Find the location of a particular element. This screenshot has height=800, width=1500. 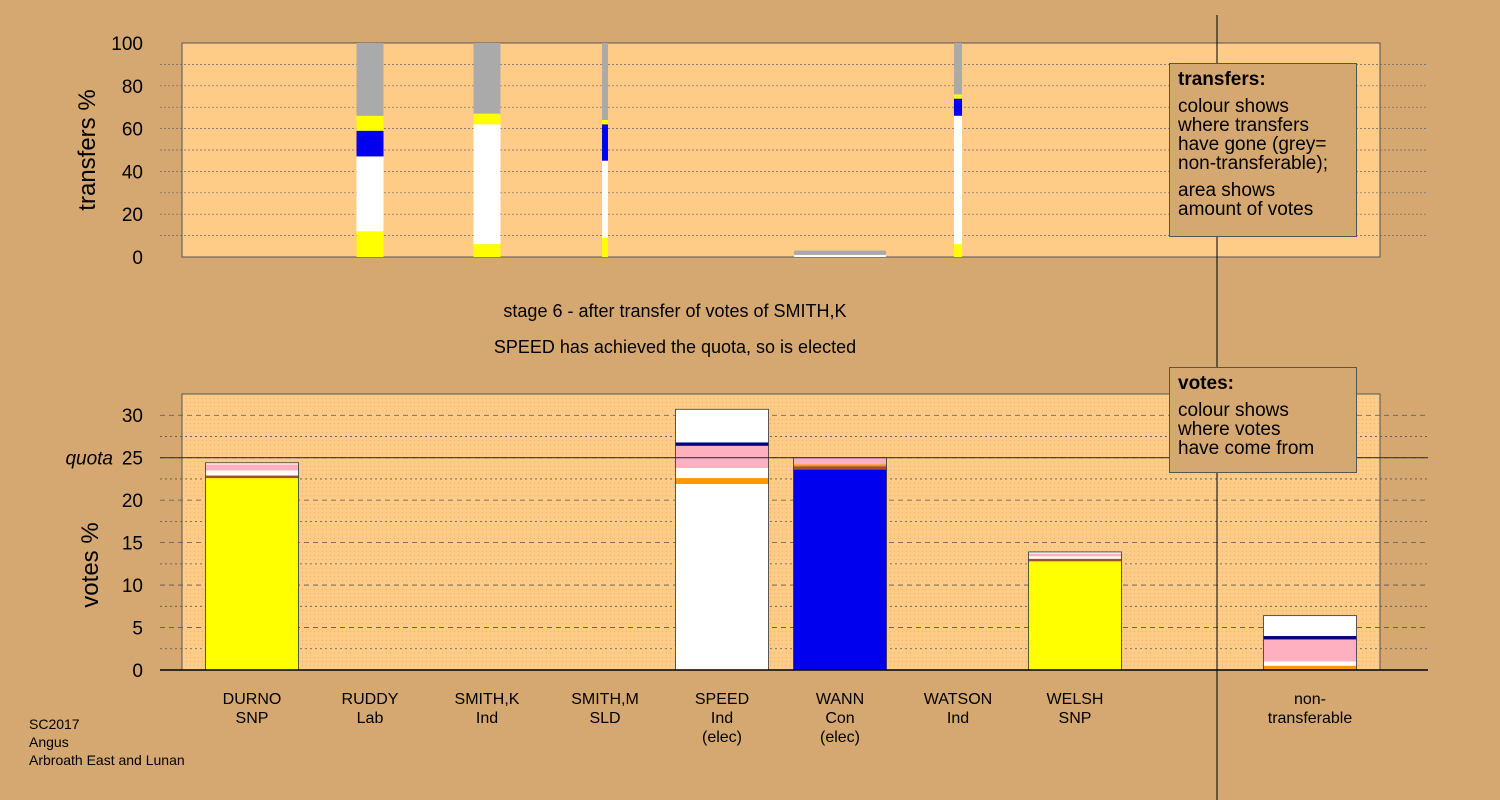

y-tick-label: 40 is located at coordinates (132, 172).